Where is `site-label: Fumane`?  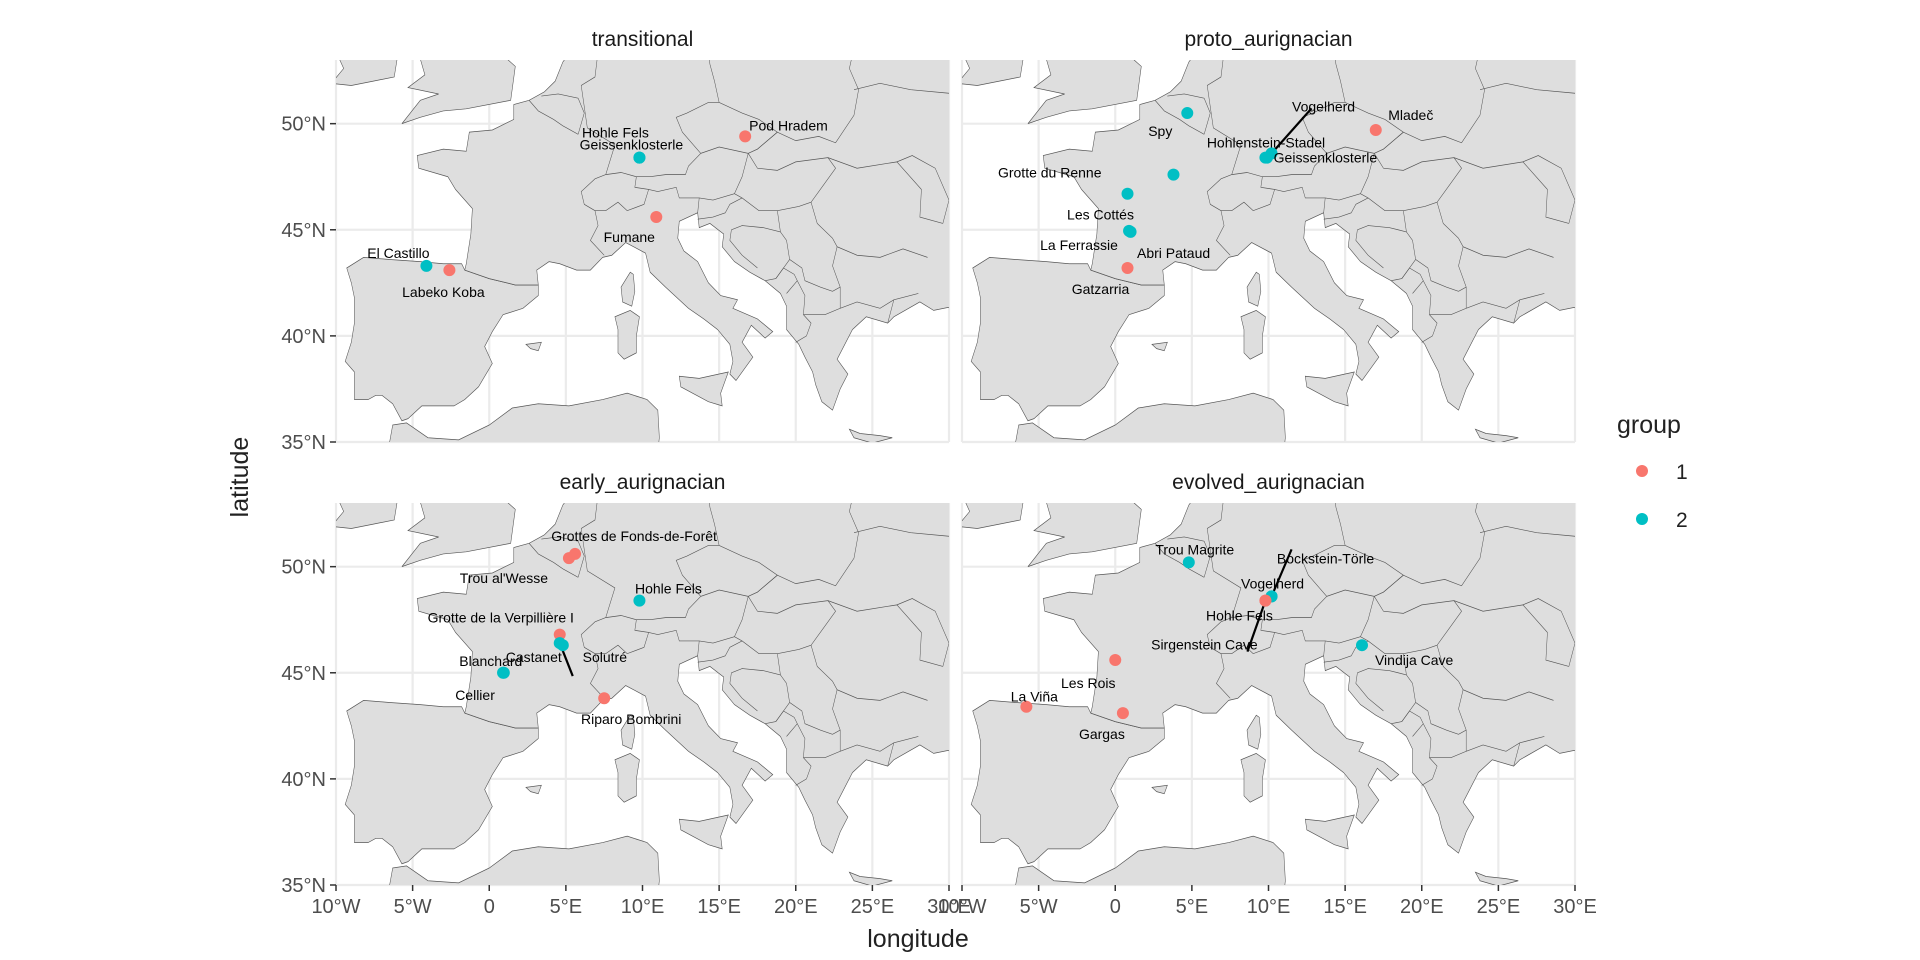
site-label: Fumane is located at coordinates (630, 237).